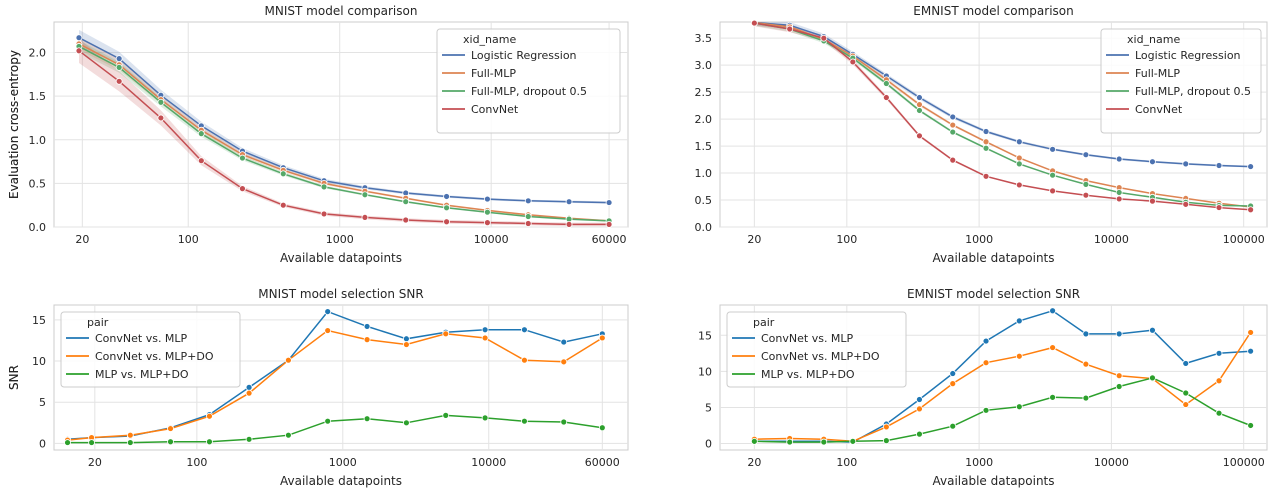  Describe the element at coordinates (524, 55) in the screenshot. I see `legend-entry: Logistic Regression` at that location.